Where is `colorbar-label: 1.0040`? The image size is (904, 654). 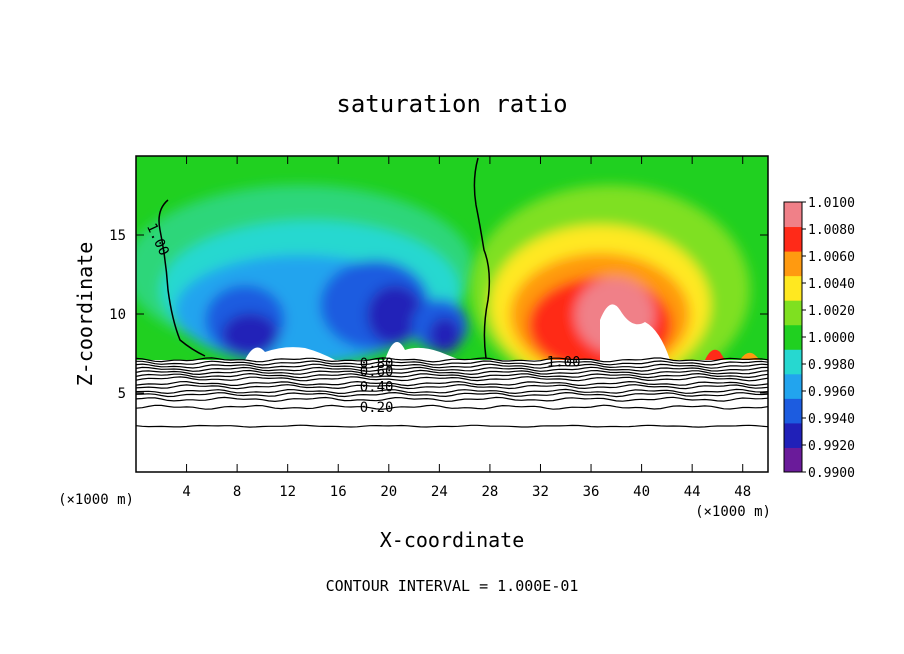
colorbar-label: 1.0040 is located at coordinates (831, 284).